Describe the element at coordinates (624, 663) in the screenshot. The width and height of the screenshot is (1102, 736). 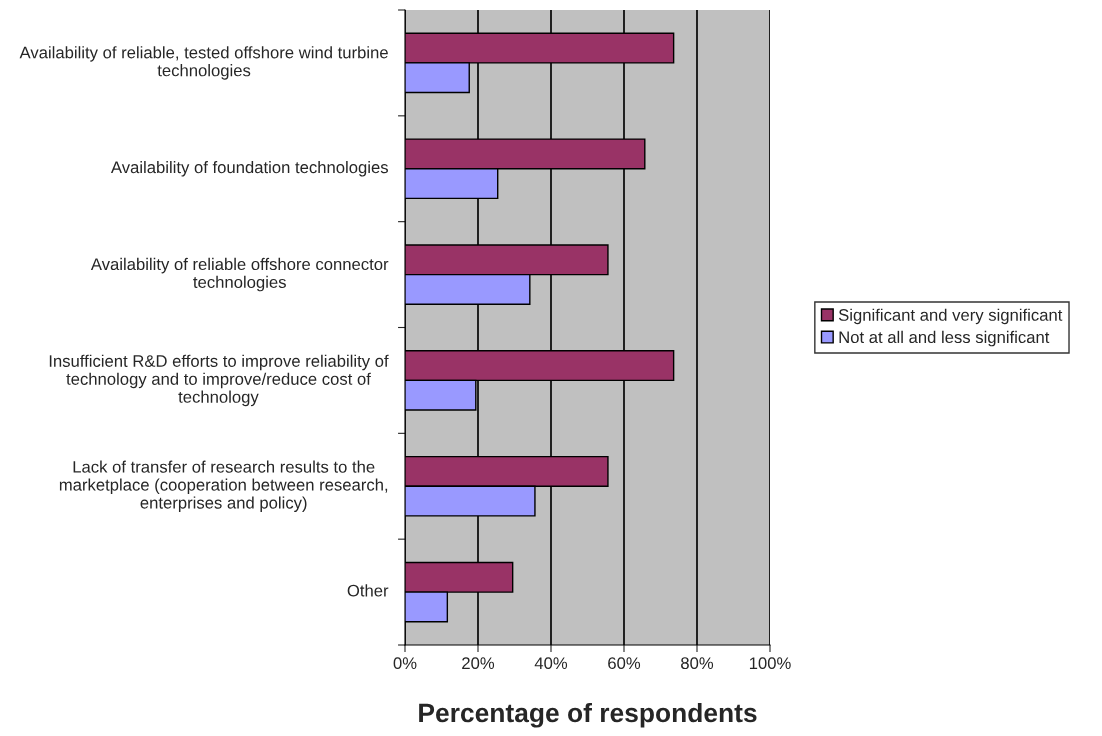
I see `x-tick-label: 60%` at that location.